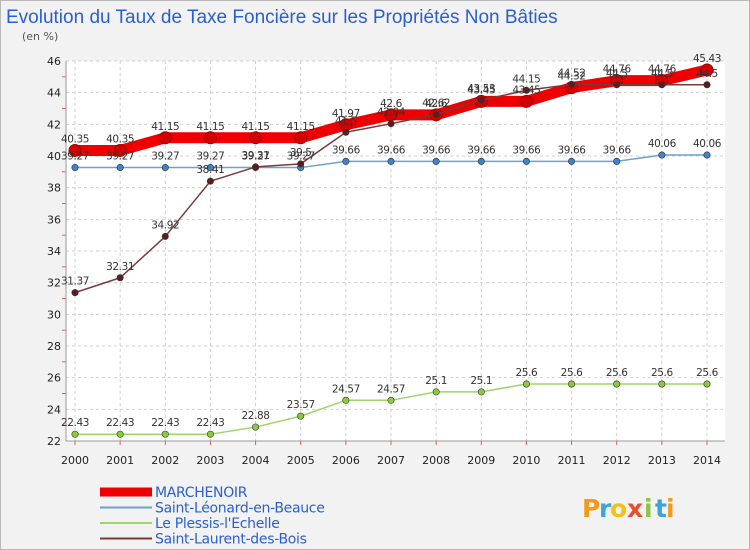  I want to click on data-label: 31.37, so click(75, 282).